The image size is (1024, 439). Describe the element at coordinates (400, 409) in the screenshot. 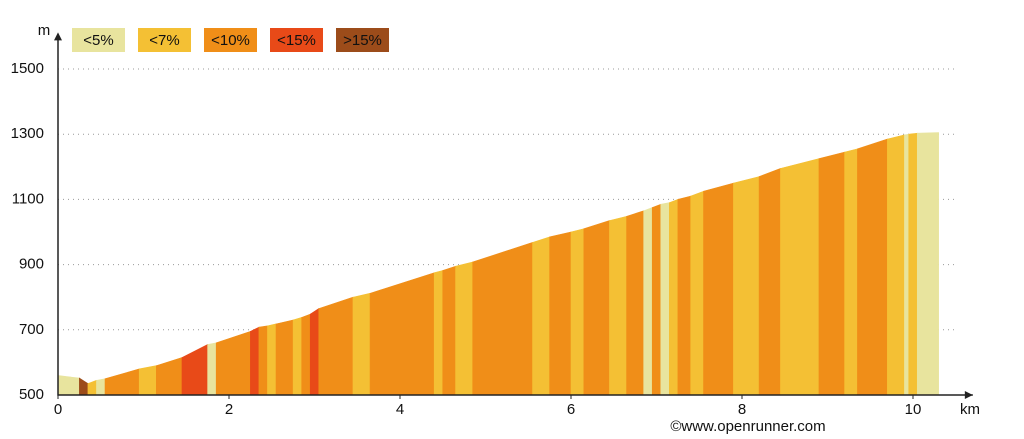

I see `x-tick-label: 4` at that location.